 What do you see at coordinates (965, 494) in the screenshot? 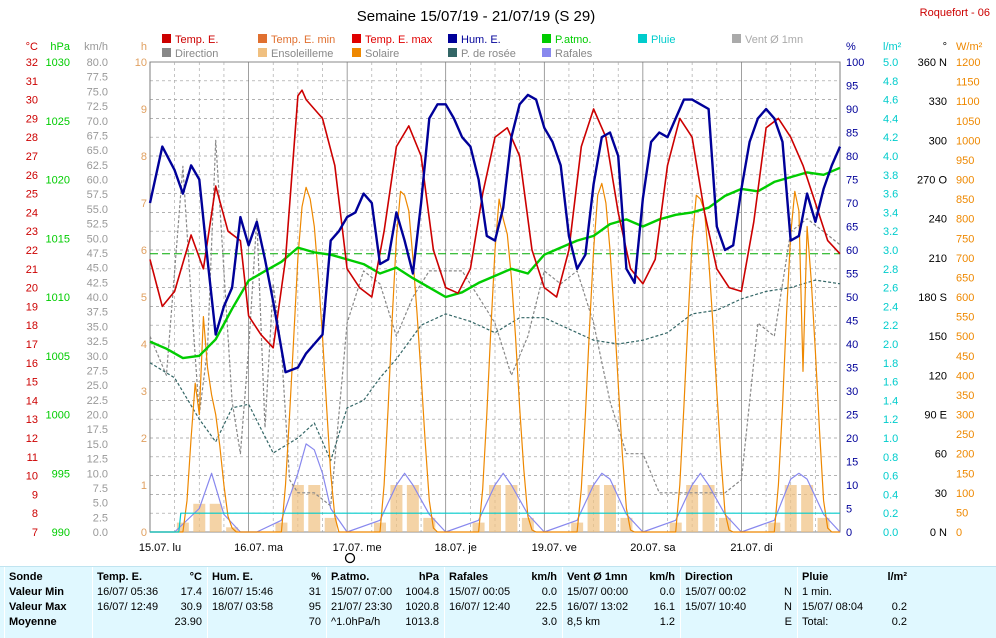
I see `axis-tick-solar: 100` at bounding box center [965, 494].